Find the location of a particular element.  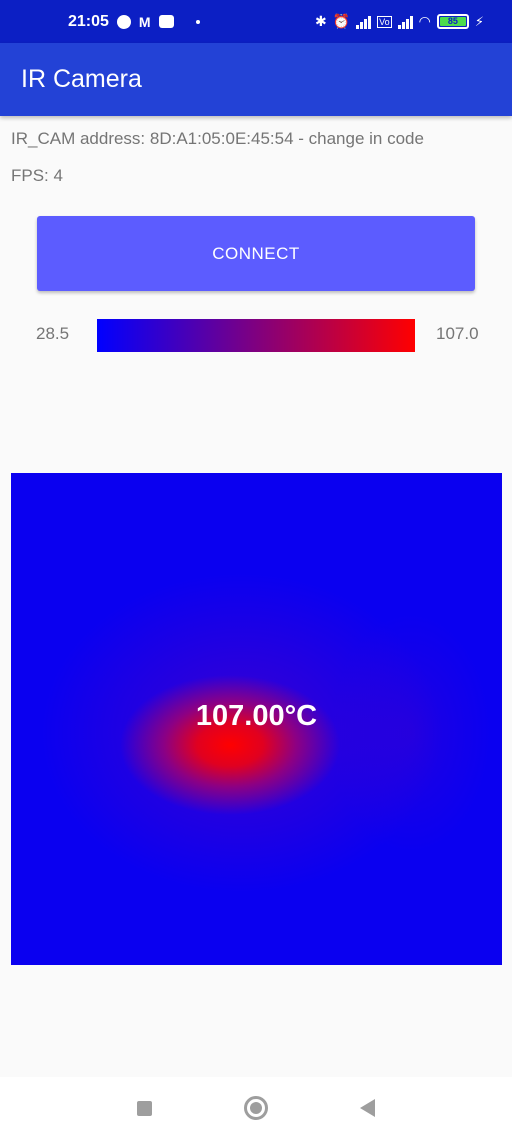

connect-button: CONNECT is located at coordinates (256, 253).